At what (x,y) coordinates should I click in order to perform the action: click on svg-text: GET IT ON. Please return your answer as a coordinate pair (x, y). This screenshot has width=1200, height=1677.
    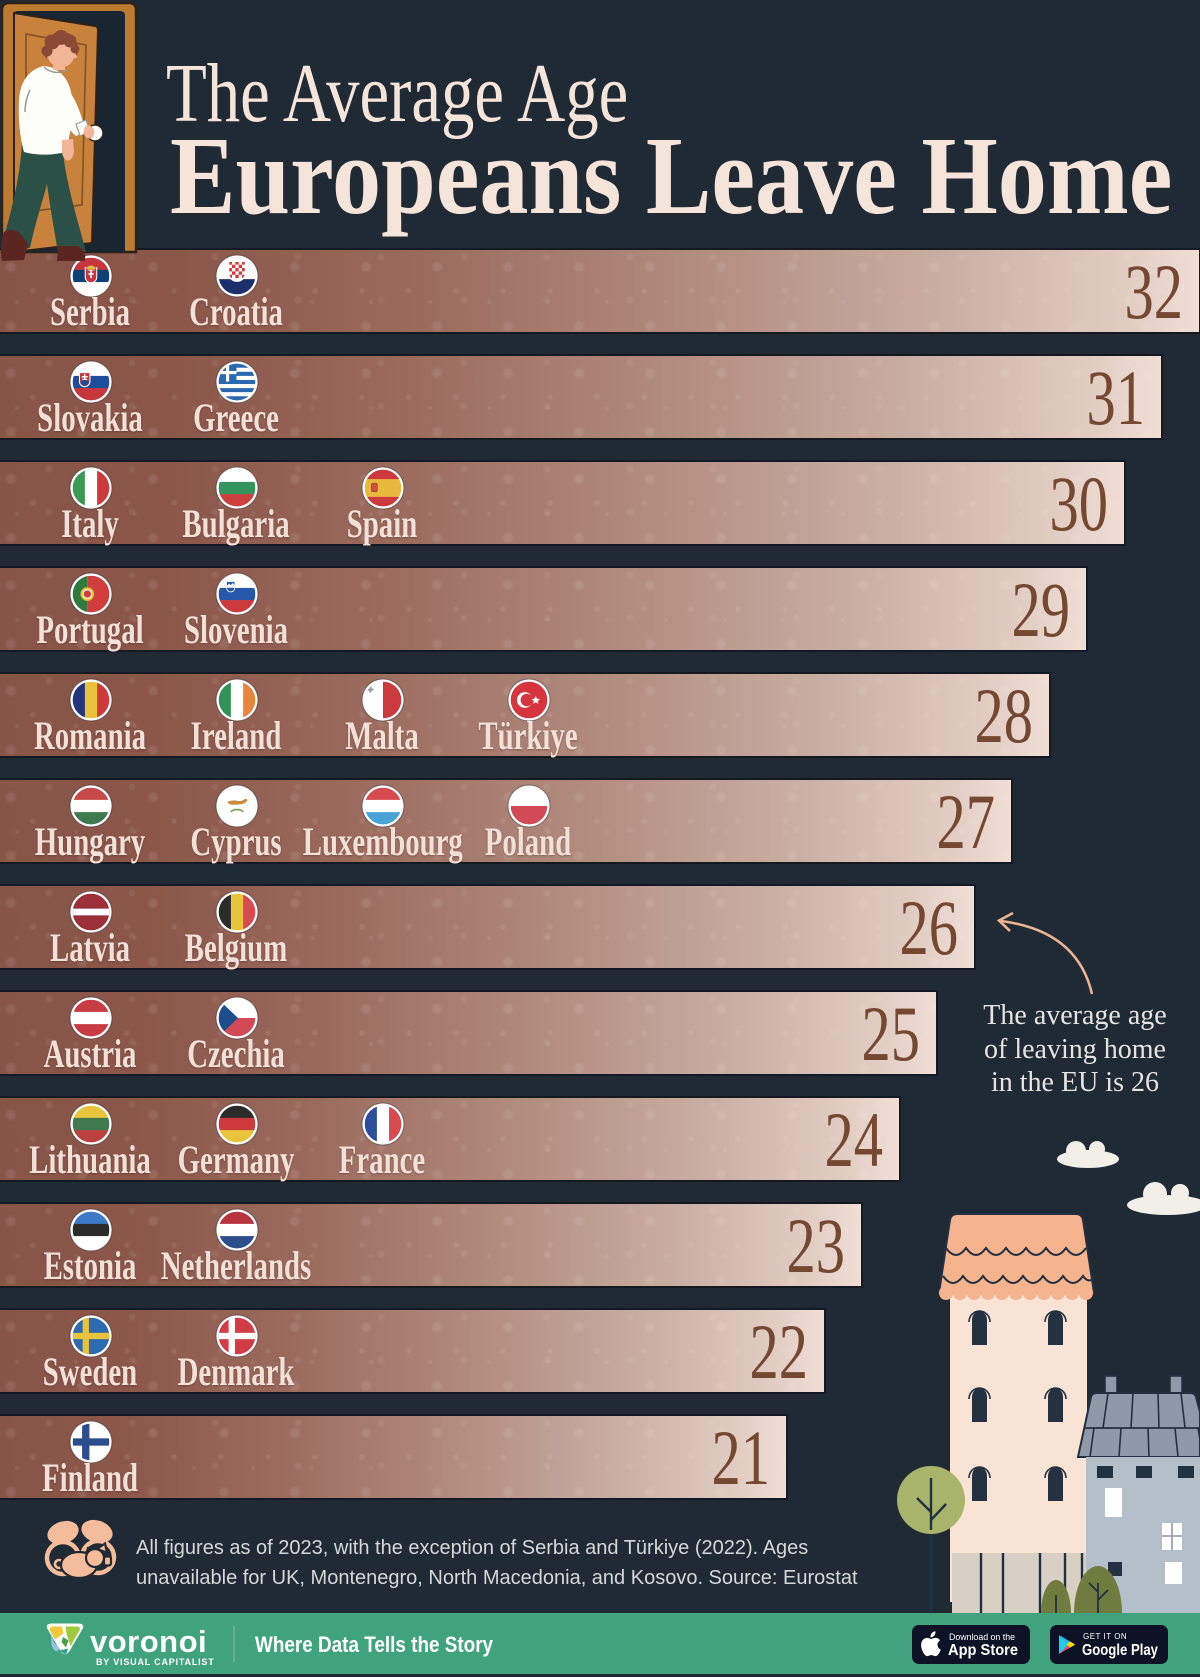
    Looking at the image, I should click on (1105, 1636).